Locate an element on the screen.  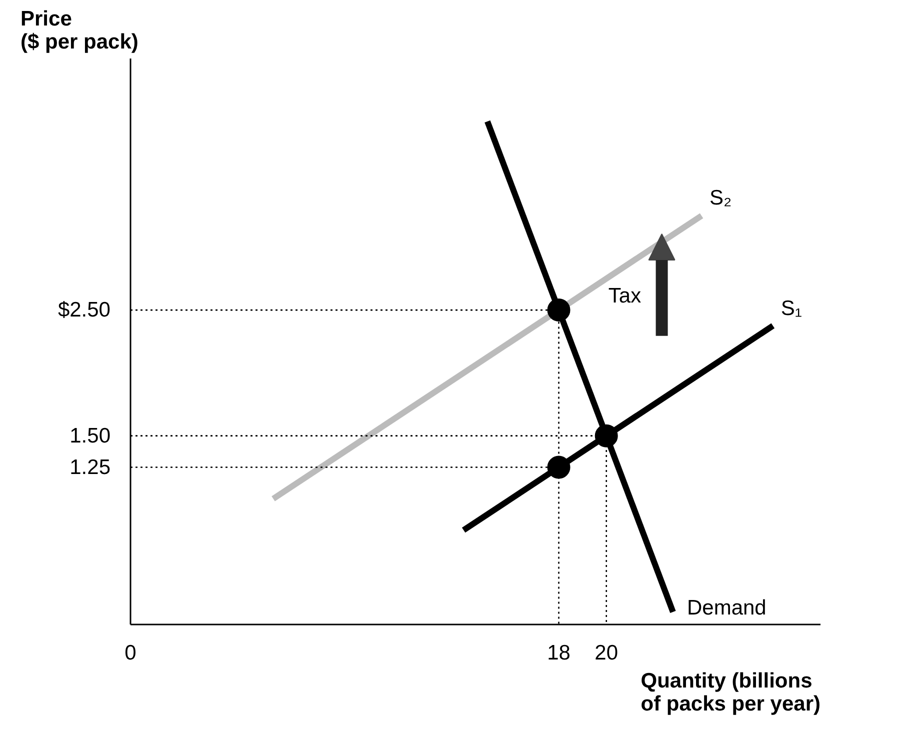
y-tick-label: 1.50 is located at coordinates (90, 436).